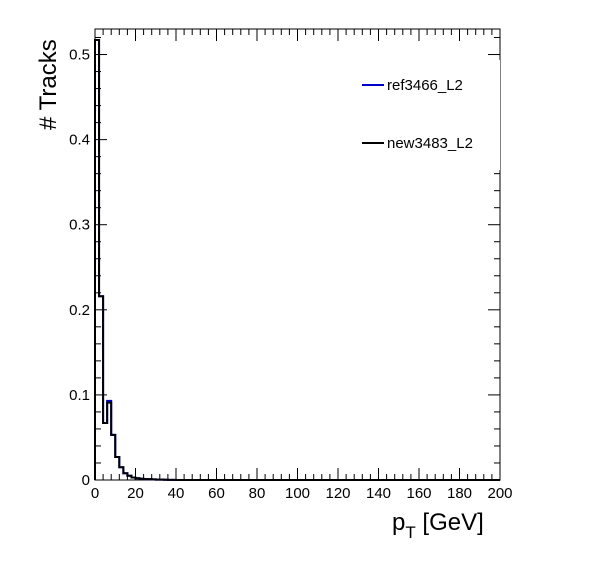 The width and height of the screenshot is (596, 572). I want to click on legend-box, so click(428, 115).